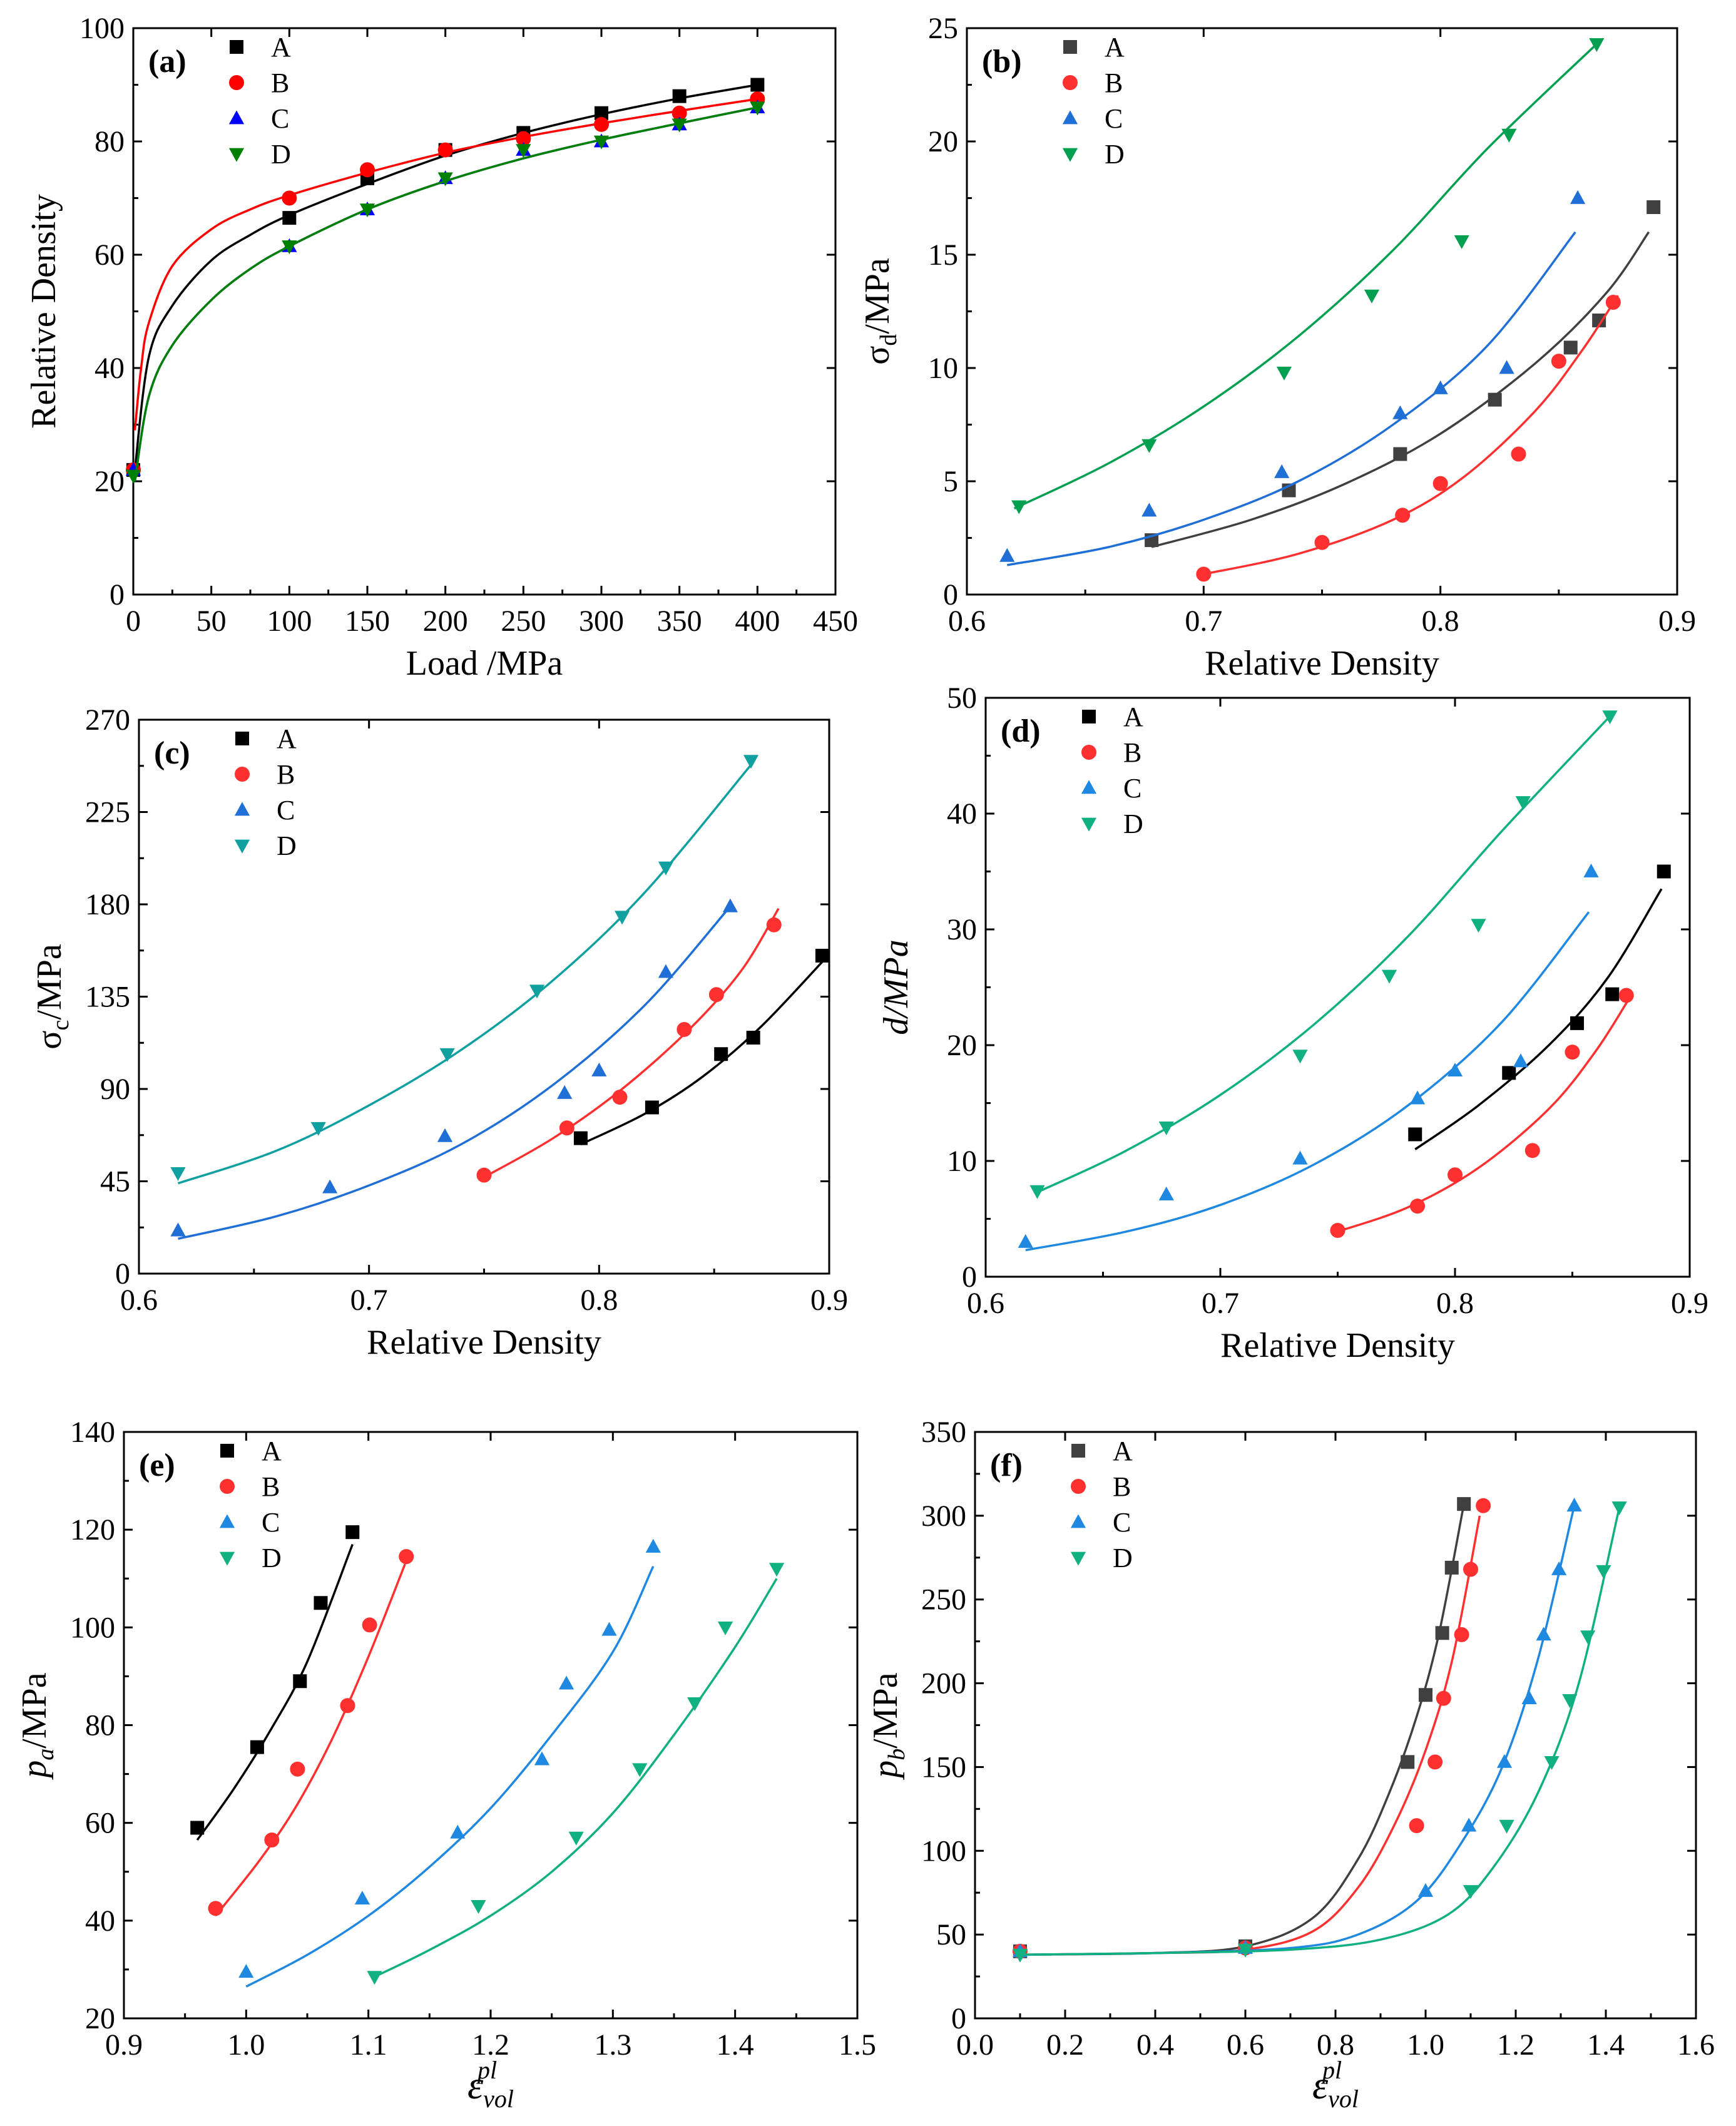 The height and width of the screenshot is (2126, 1736). Describe the element at coordinates (287, 738) in the screenshot. I see `legend-label-A: A` at that location.